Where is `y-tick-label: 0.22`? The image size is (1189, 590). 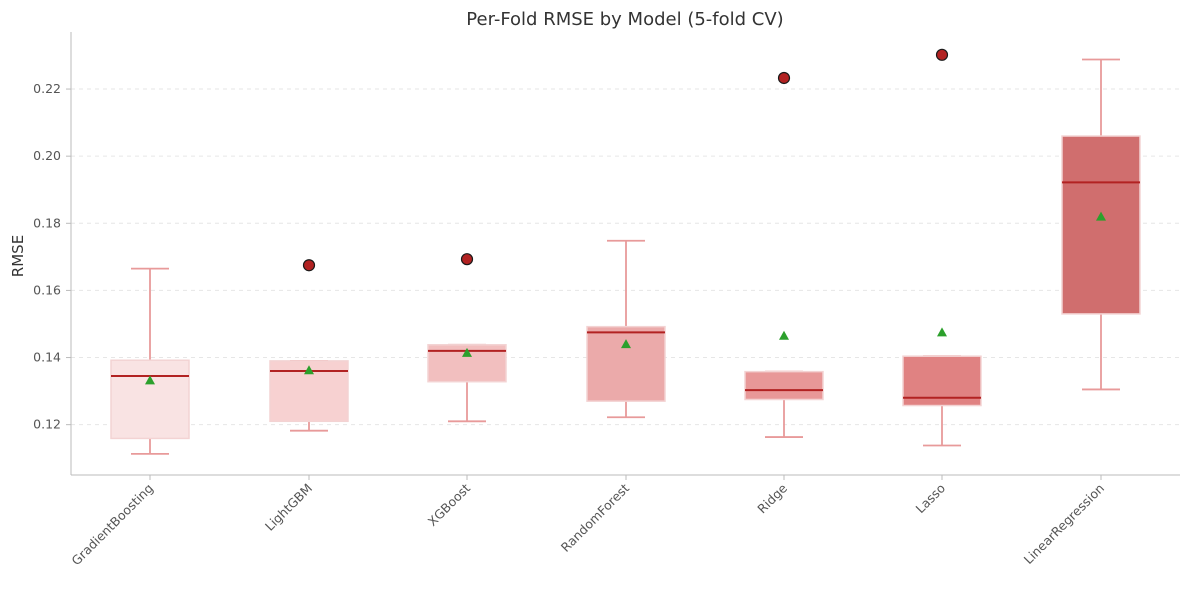 y-tick-label: 0.22 is located at coordinates (47, 88).